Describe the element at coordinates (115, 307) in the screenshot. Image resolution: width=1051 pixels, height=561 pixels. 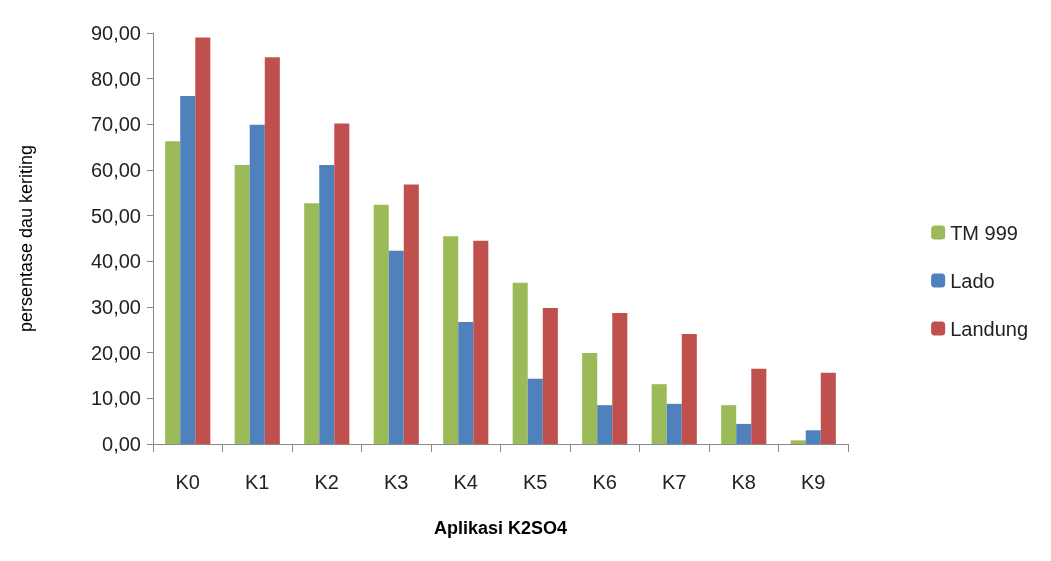
I see `y-tick-label: 30,00` at that location.